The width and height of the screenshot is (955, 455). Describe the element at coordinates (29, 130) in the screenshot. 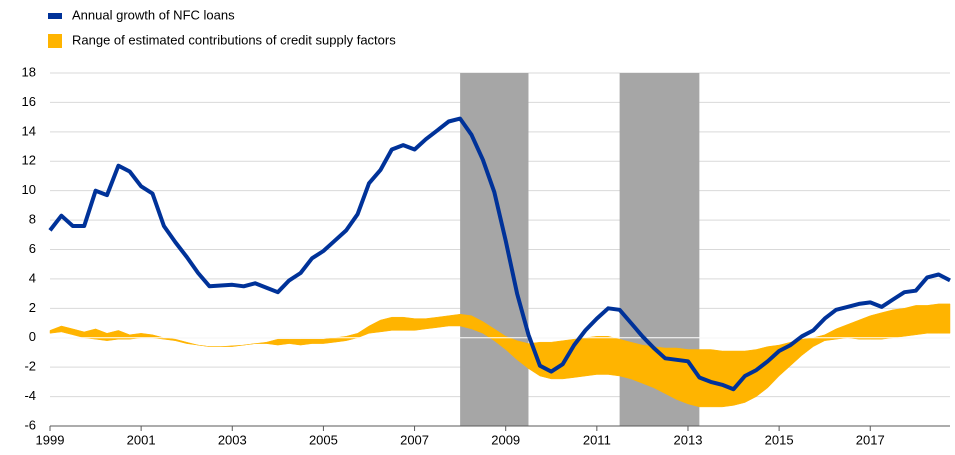

I see `y-tick-label: 14` at that location.